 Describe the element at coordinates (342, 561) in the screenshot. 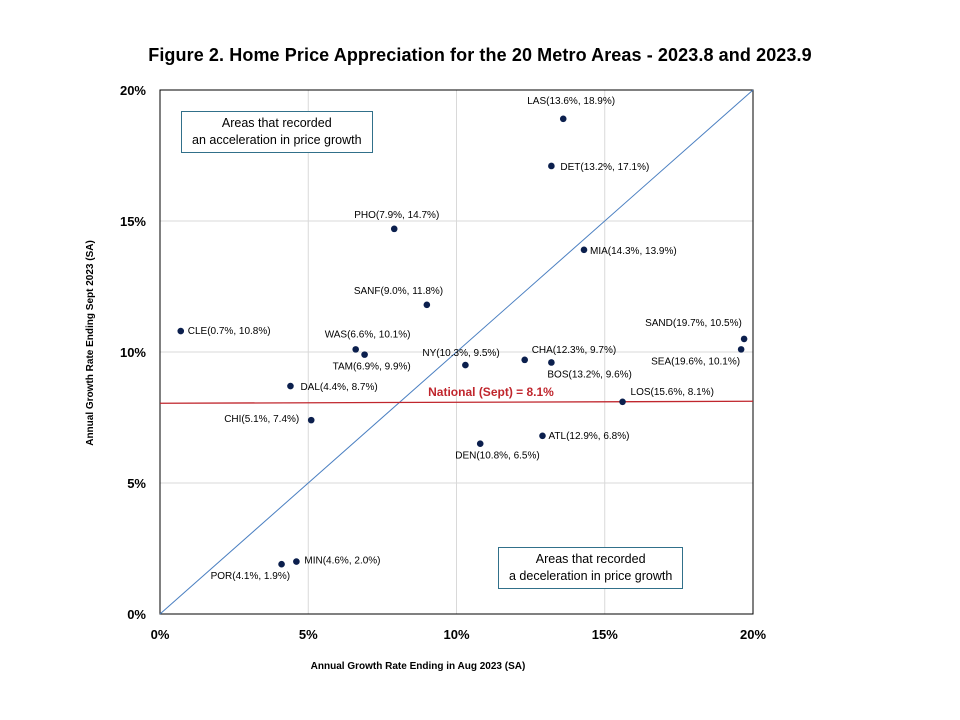

I see `point-label: MIN(4.6%, 2.0%)` at that location.